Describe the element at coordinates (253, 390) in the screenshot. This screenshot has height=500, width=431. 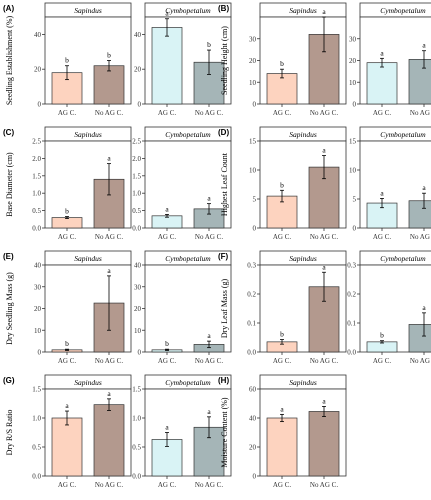
I see `y-tick-label: 60` at that location.